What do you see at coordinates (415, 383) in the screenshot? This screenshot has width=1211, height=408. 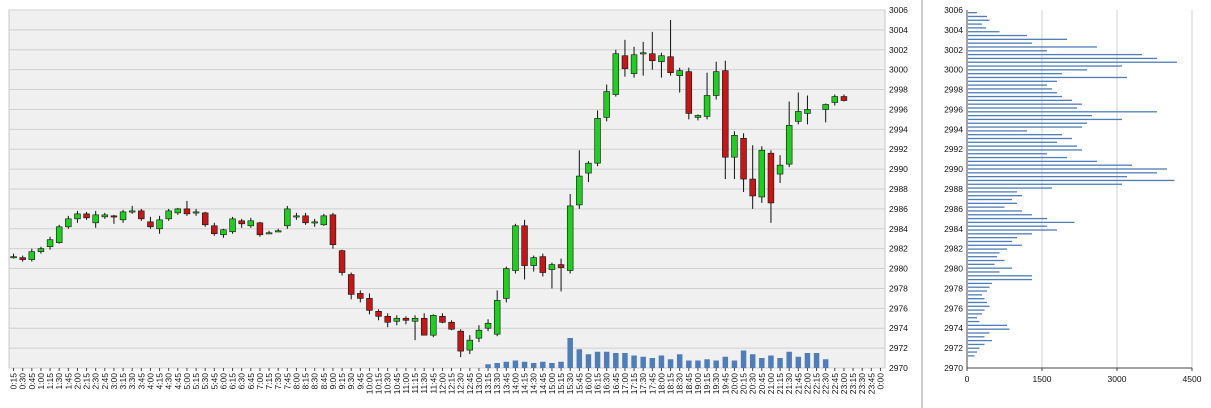 I see `time-tick-label: 11:15` at bounding box center [415, 383].